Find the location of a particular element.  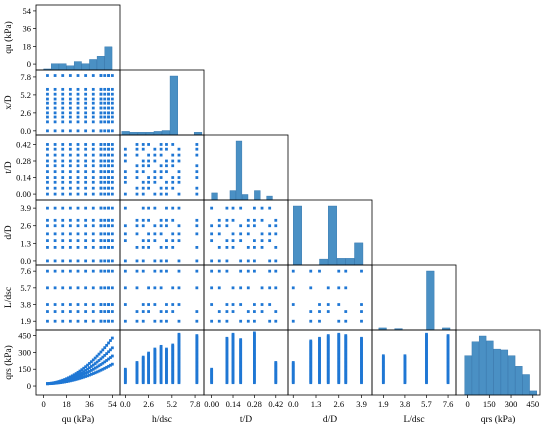

hist-bar-dD is located at coordinates (350, 262).